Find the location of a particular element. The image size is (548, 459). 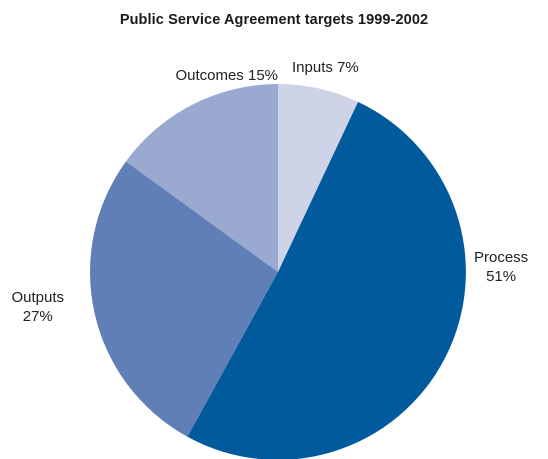

slice-label-process-name: Process is located at coordinates (501, 257).